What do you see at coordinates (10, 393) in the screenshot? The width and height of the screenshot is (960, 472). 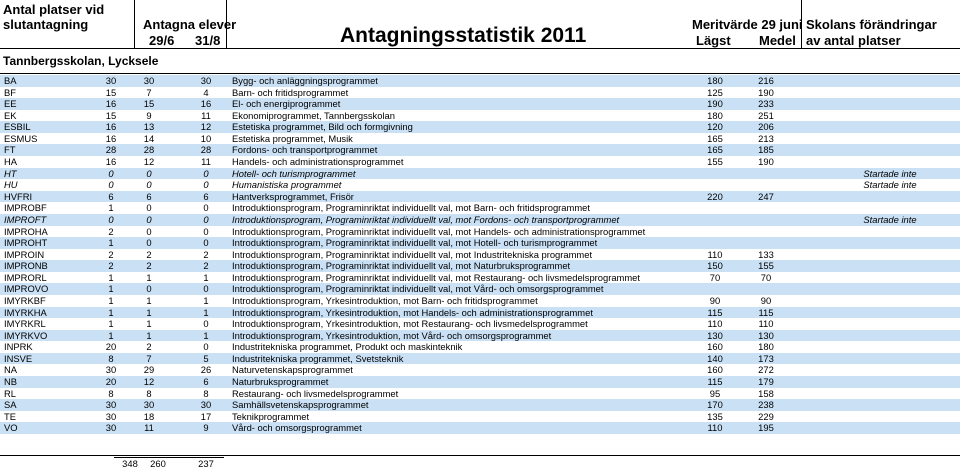 I see `program-code: RL` at bounding box center [10, 393].